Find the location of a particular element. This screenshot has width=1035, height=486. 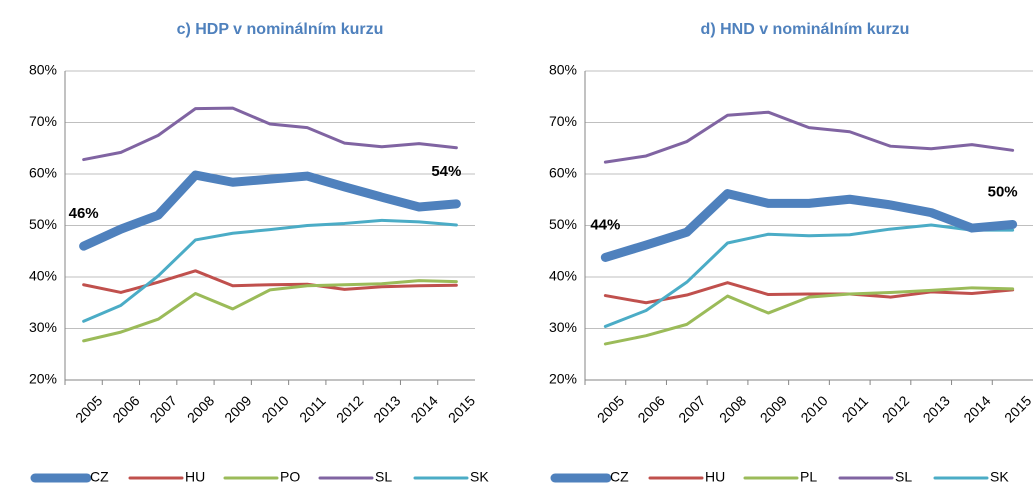

legend-label: PO is located at coordinates (290, 477).